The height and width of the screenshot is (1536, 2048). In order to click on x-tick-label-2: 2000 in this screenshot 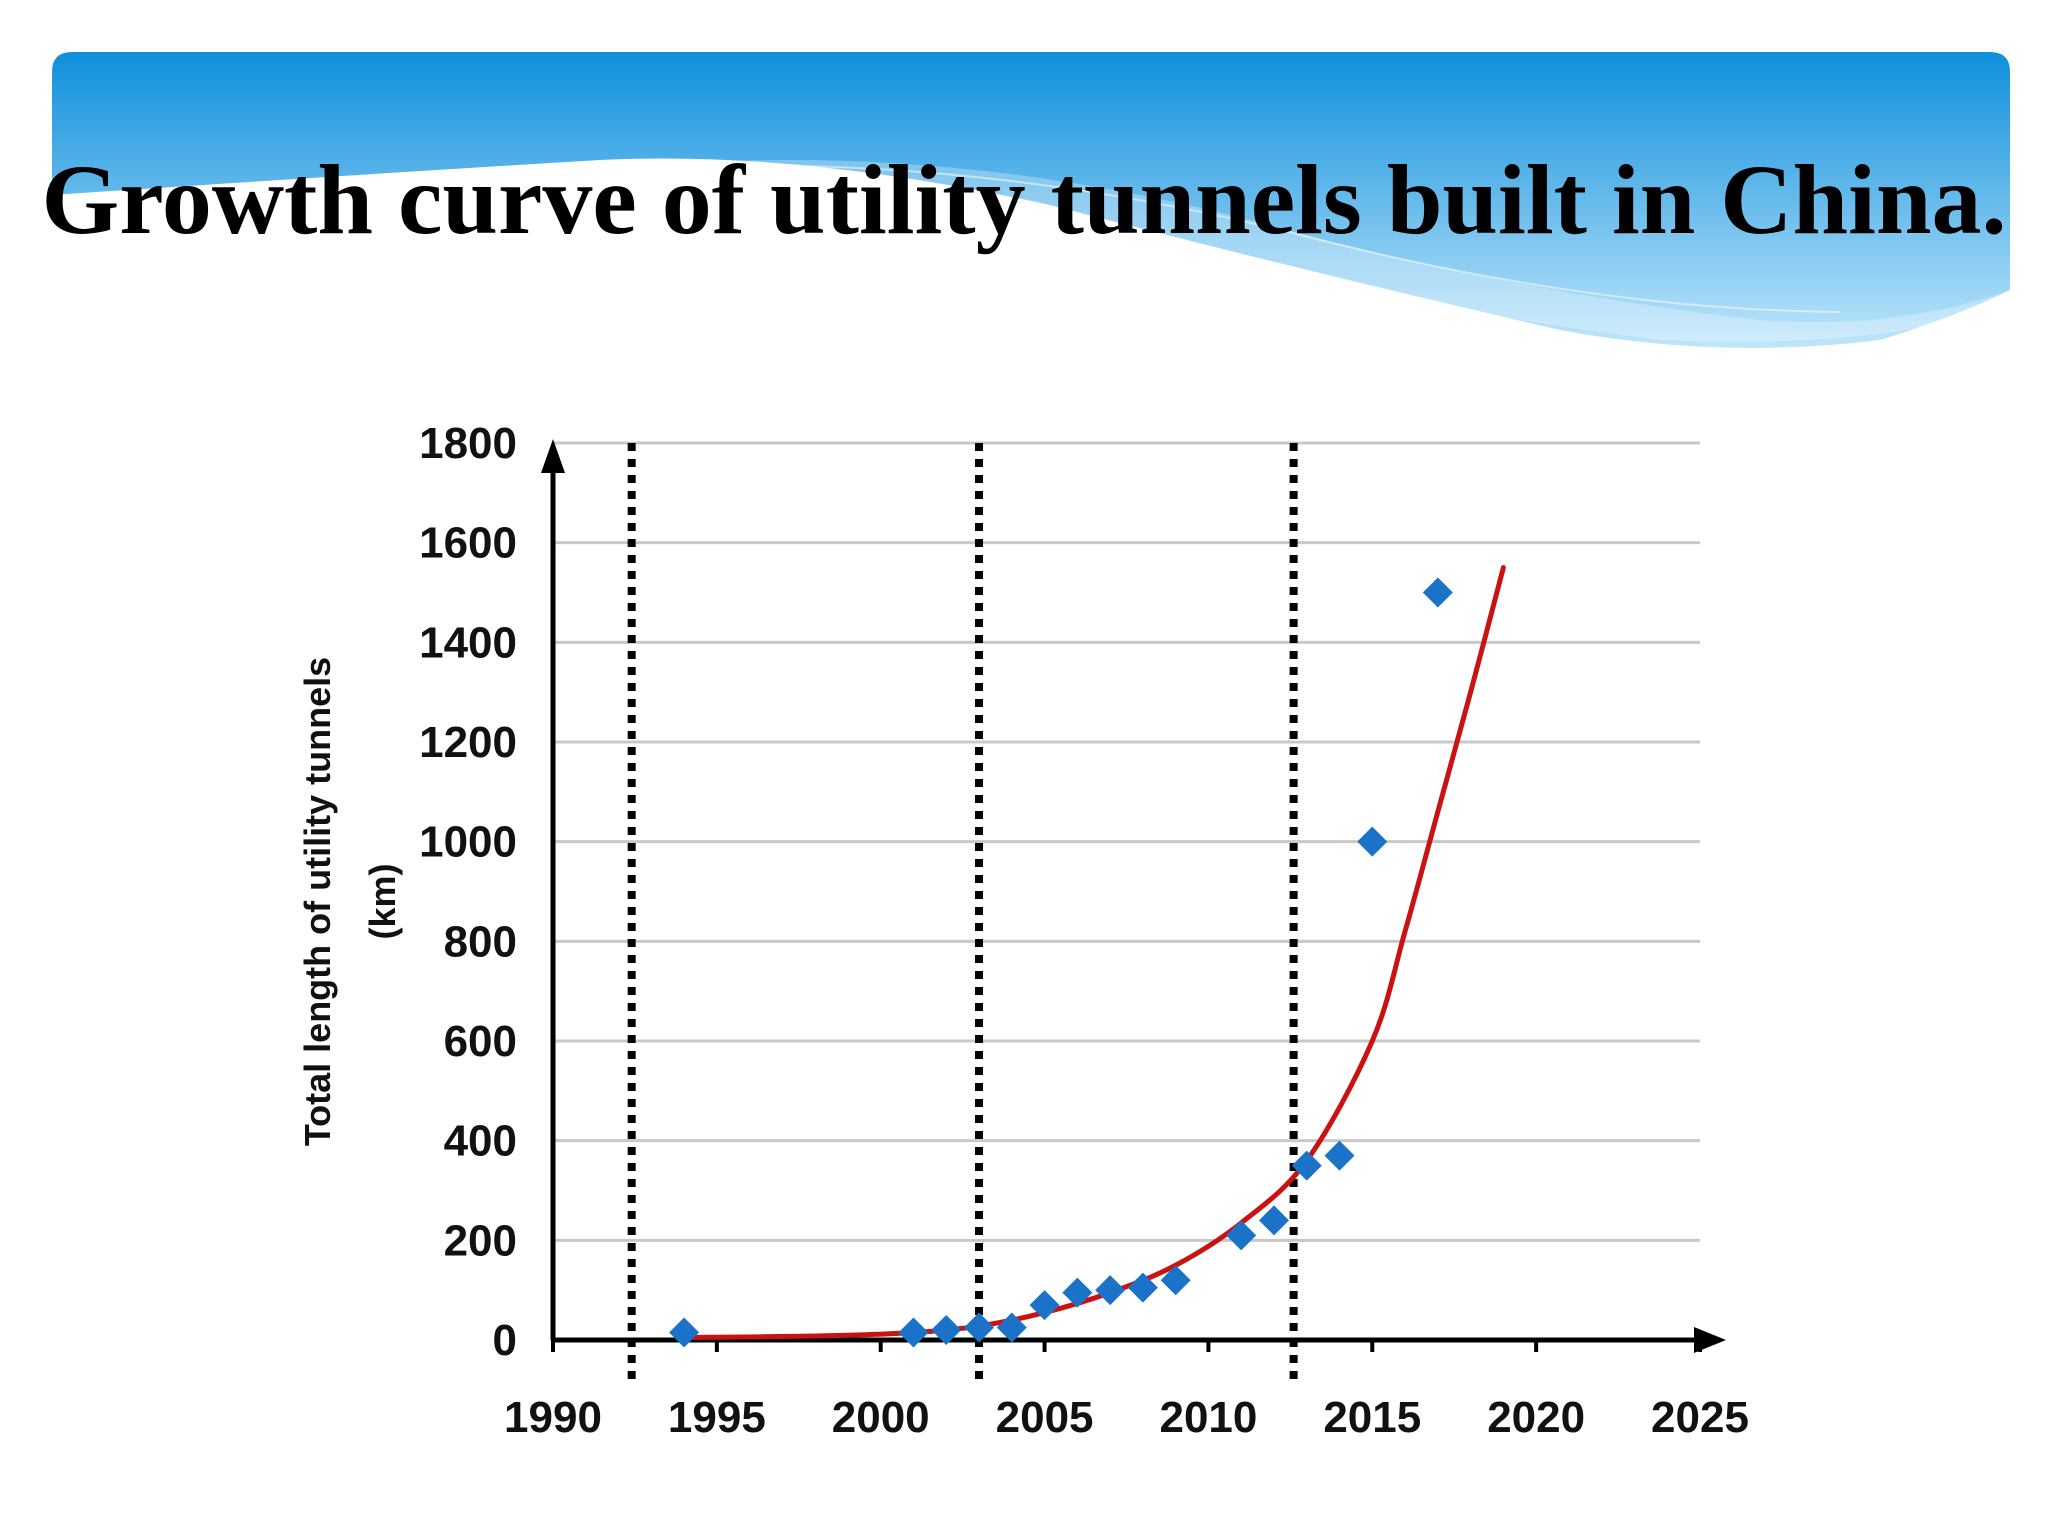, I will do `click(881, 1417)`.